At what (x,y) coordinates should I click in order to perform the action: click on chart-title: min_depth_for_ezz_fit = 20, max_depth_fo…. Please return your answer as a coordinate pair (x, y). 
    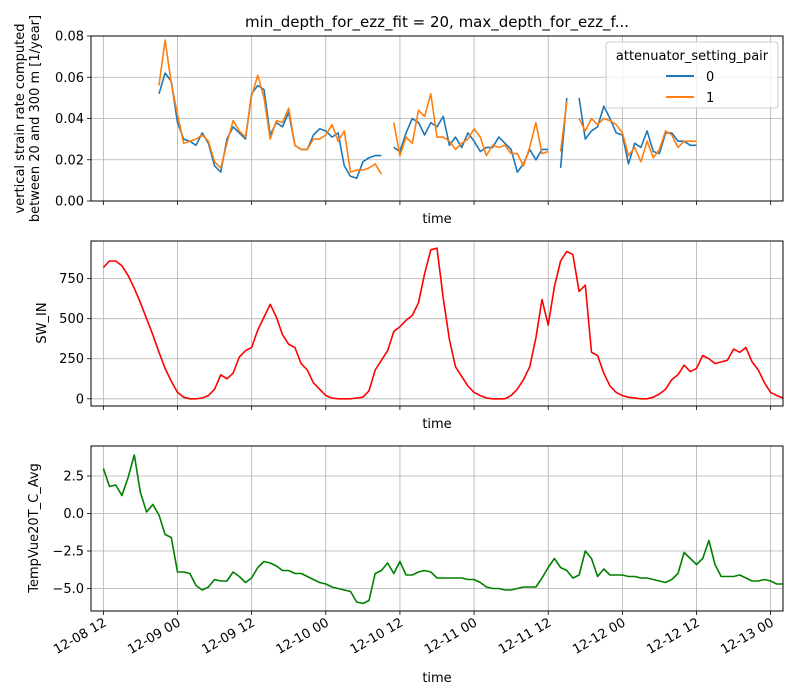
    Looking at the image, I should click on (437, 22).